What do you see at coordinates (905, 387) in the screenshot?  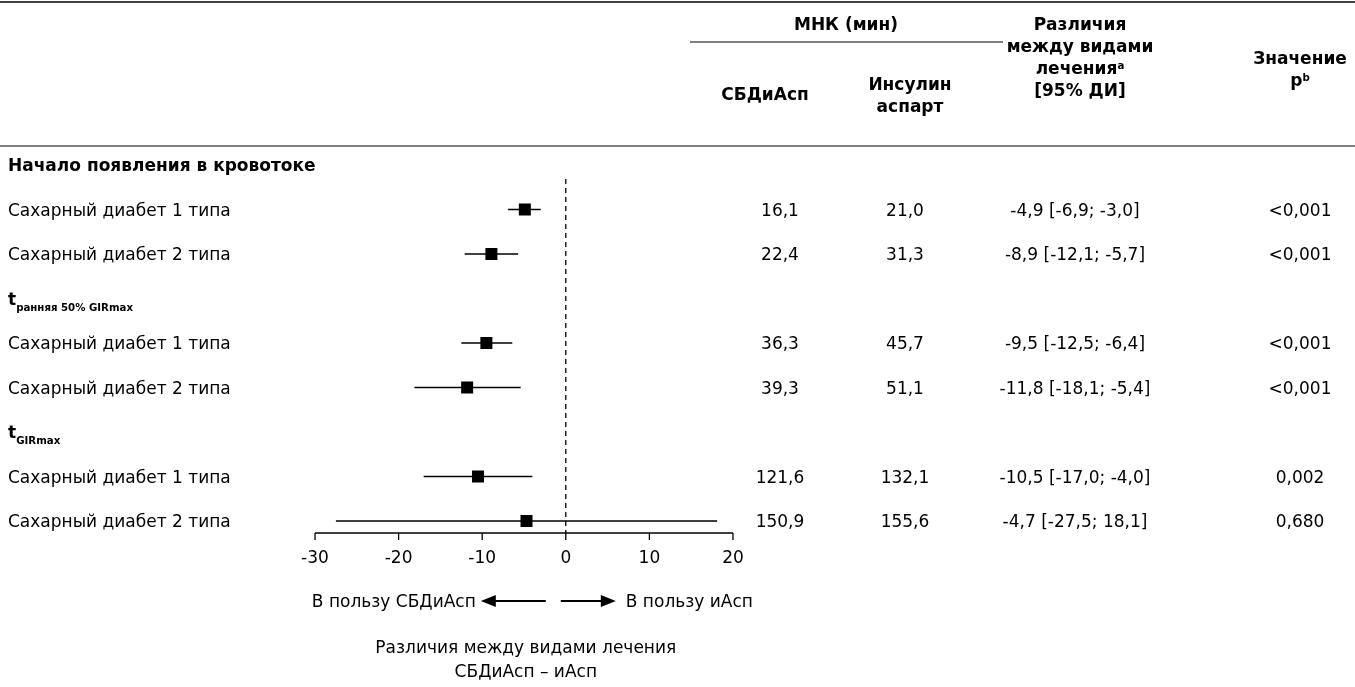 I see `text: 51,1` at bounding box center [905, 387].